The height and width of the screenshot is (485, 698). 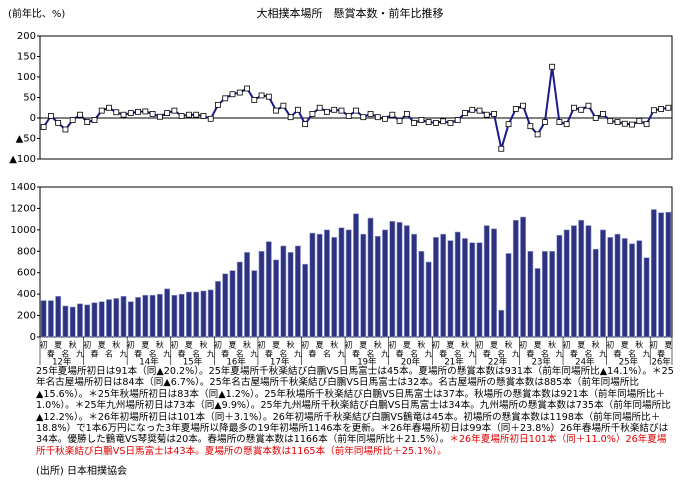 What do you see at coordinates (36, 13) in the screenshot?
I see `y-axis-label: (前年比、%)` at bounding box center [36, 13].